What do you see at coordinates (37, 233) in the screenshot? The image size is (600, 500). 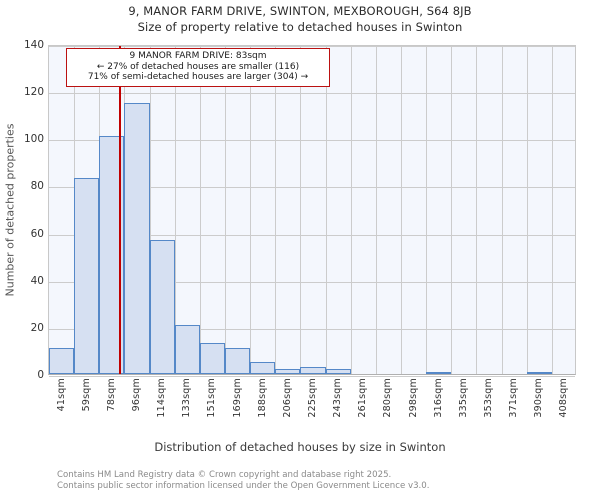 I see `y-axis-tick-label: 60` at bounding box center [37, 233].